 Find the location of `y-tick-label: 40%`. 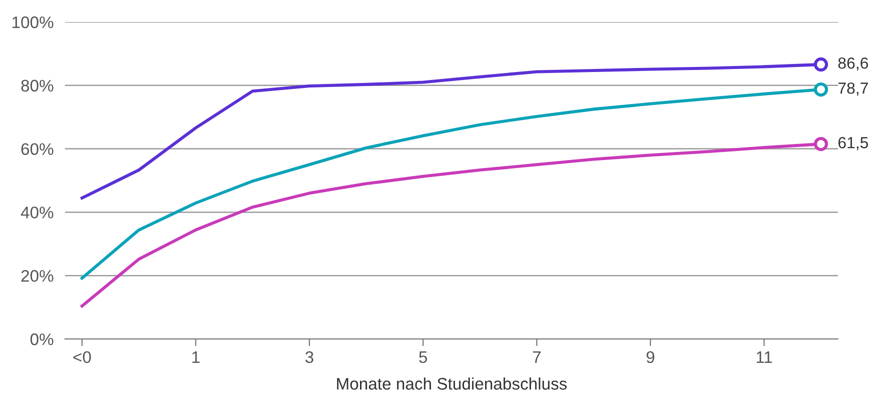

y-tick-label: 40% is located at coordinates (37, 212).